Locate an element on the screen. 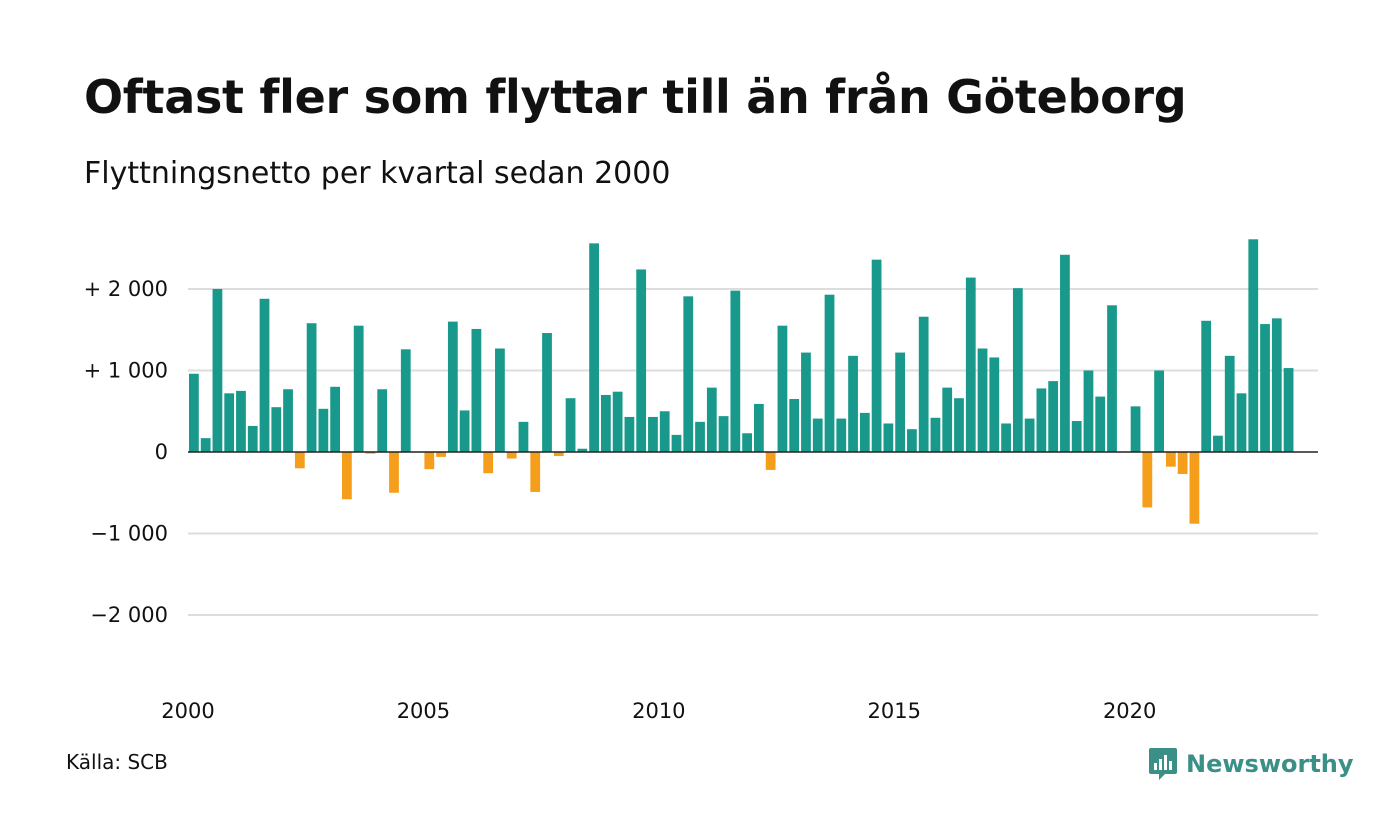 This screenshot has height=840, width=1400. bar-2008-k1 is located at coordinates (570, 425).